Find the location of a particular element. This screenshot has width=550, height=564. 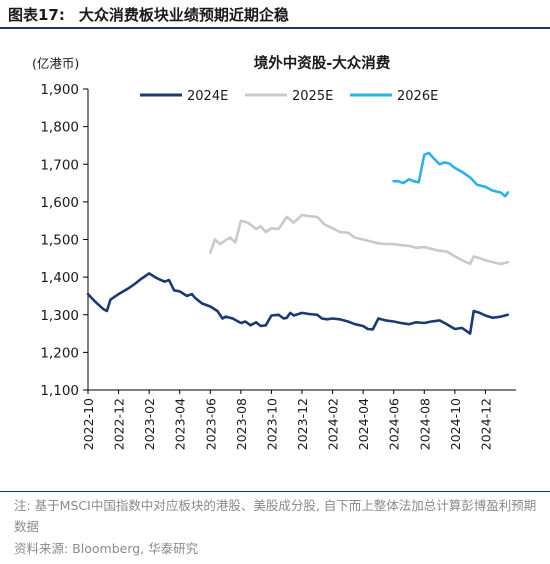

unit-label: (亿港币) is located at coordinates (56, 63).